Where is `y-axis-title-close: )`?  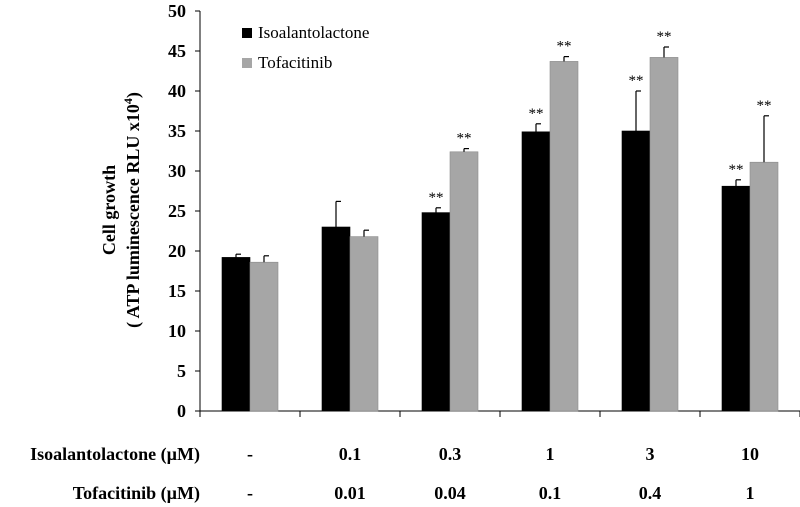 y-axis-title-close: ) is located at coordinates (133, 95).